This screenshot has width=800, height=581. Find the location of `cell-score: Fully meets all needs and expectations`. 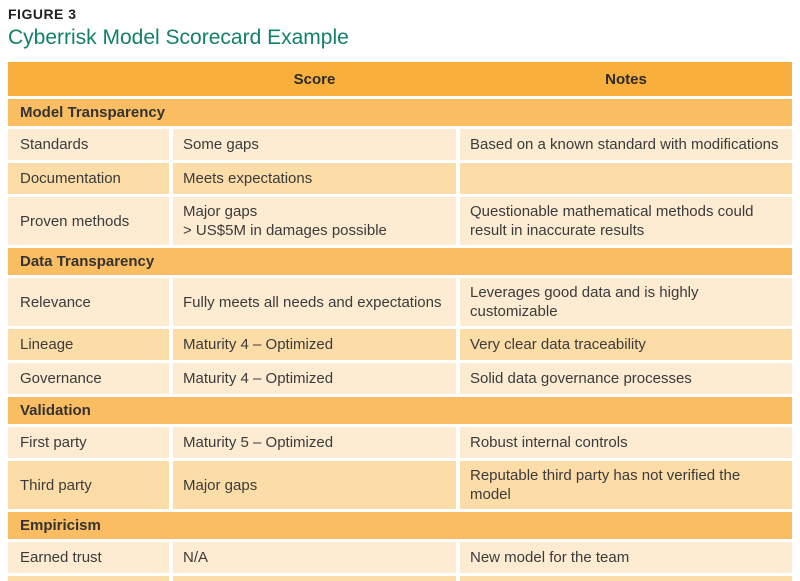

cell-score: Fully meets all needs and expectations is located at coordinates (314, 302).